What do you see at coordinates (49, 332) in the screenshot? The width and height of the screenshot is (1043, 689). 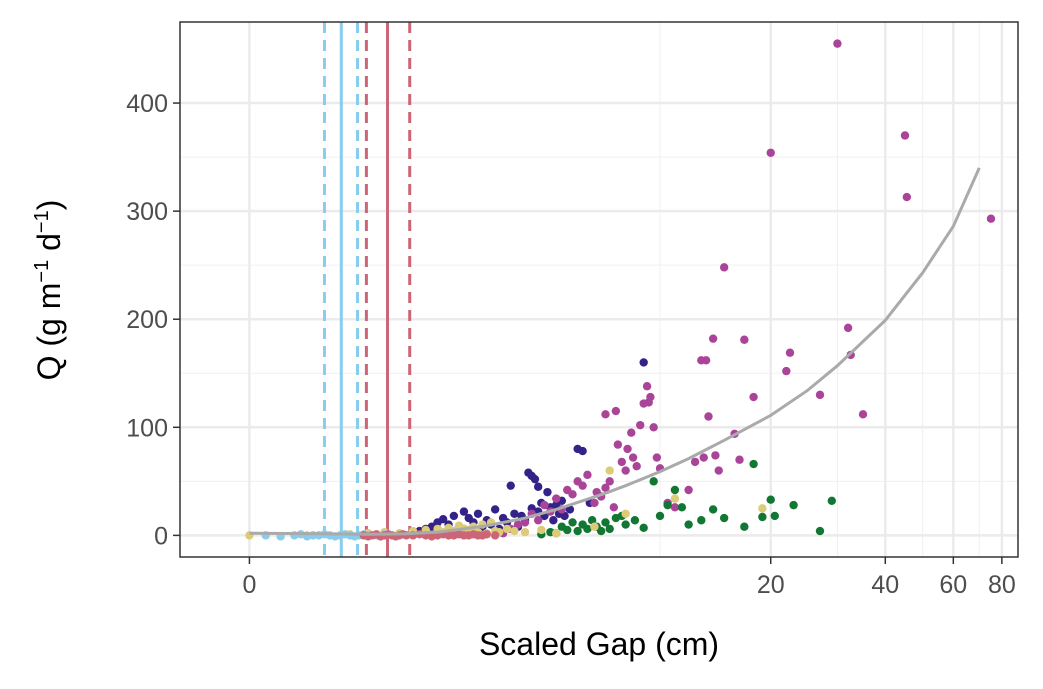 I see `y-axis-title-main: Q (g m` at bounding box center [49, 332].